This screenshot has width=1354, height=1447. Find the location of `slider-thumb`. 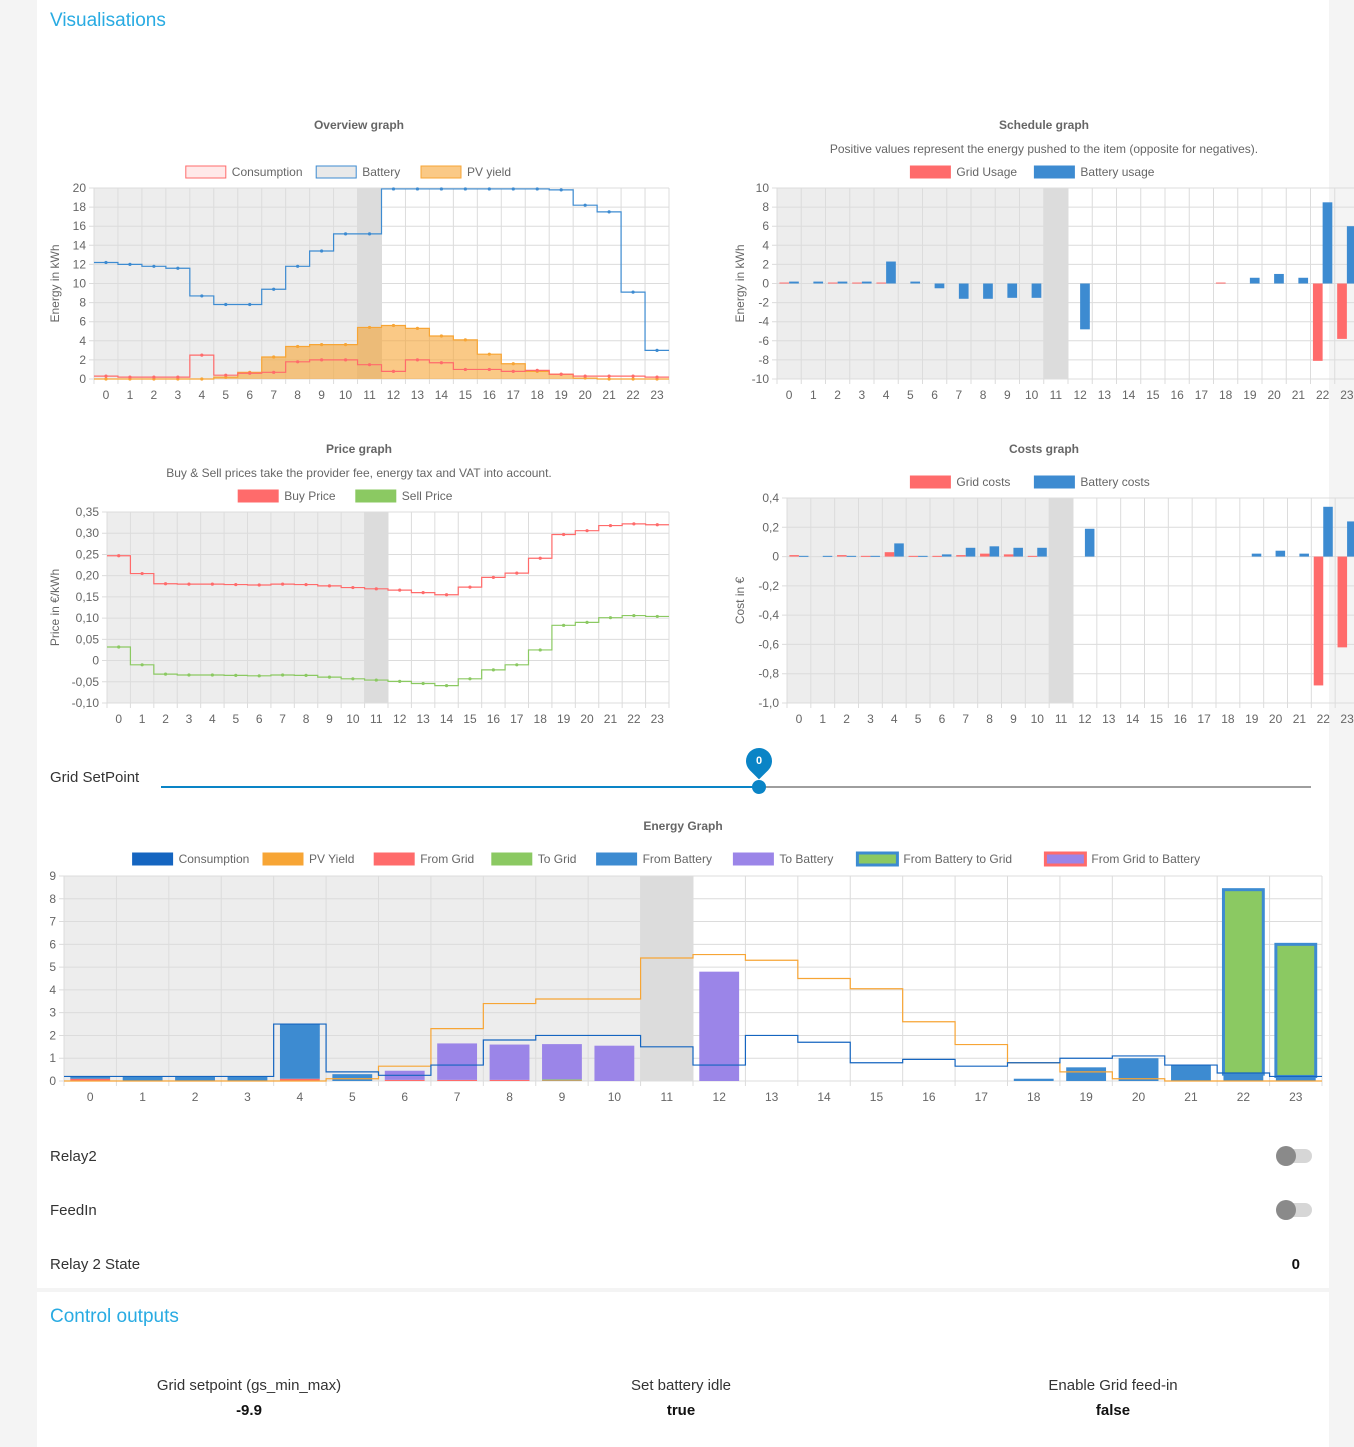

slider-thumb is located at coordinates (759, 787).